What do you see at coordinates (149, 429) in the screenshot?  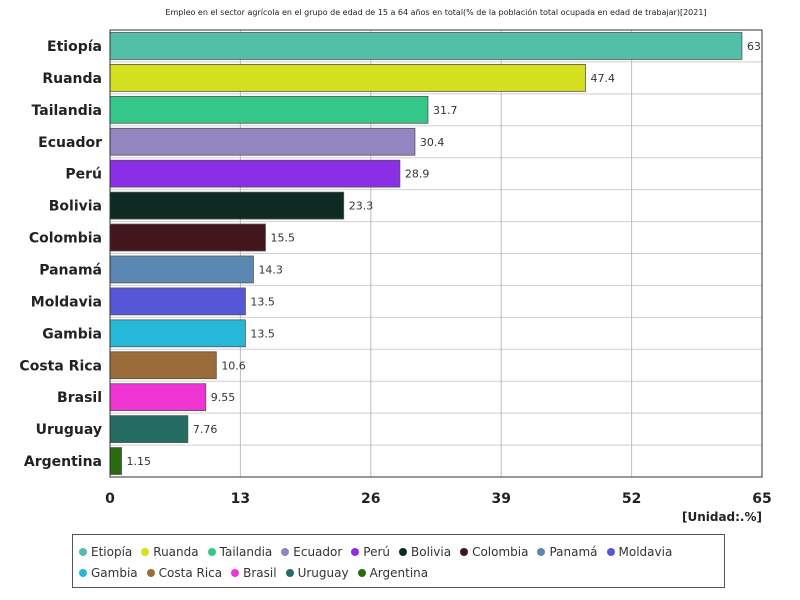 I see `bar-uruguay` at bounding box center [149, 429].